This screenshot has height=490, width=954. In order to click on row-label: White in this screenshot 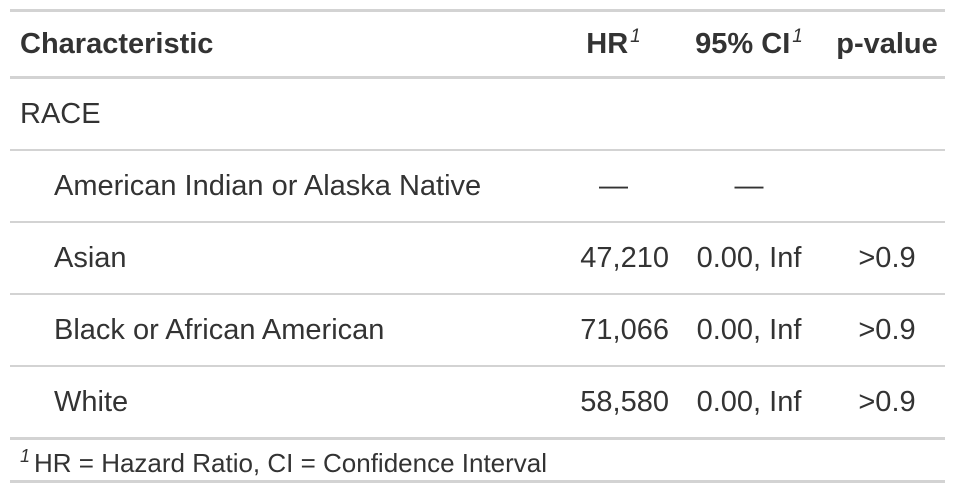, I will do `click(284, 403)`.